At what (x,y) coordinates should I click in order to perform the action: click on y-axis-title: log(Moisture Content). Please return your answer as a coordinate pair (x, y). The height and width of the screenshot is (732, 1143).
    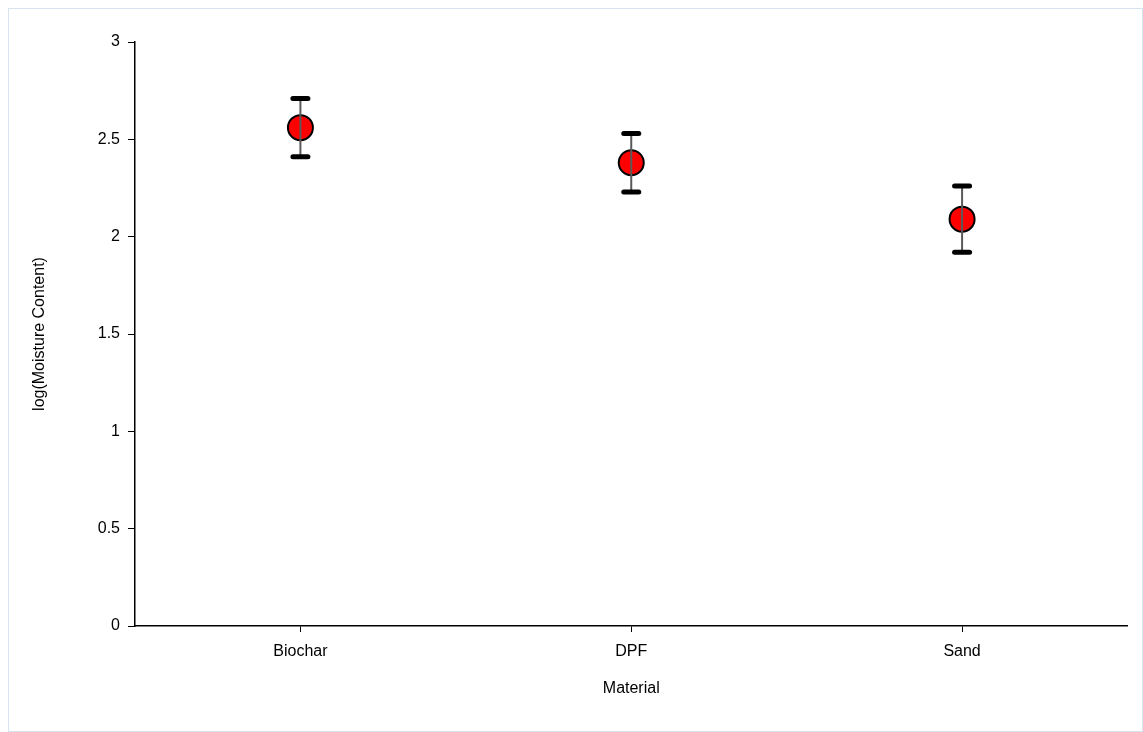
    Looking at the image, I should click on (39, 334).